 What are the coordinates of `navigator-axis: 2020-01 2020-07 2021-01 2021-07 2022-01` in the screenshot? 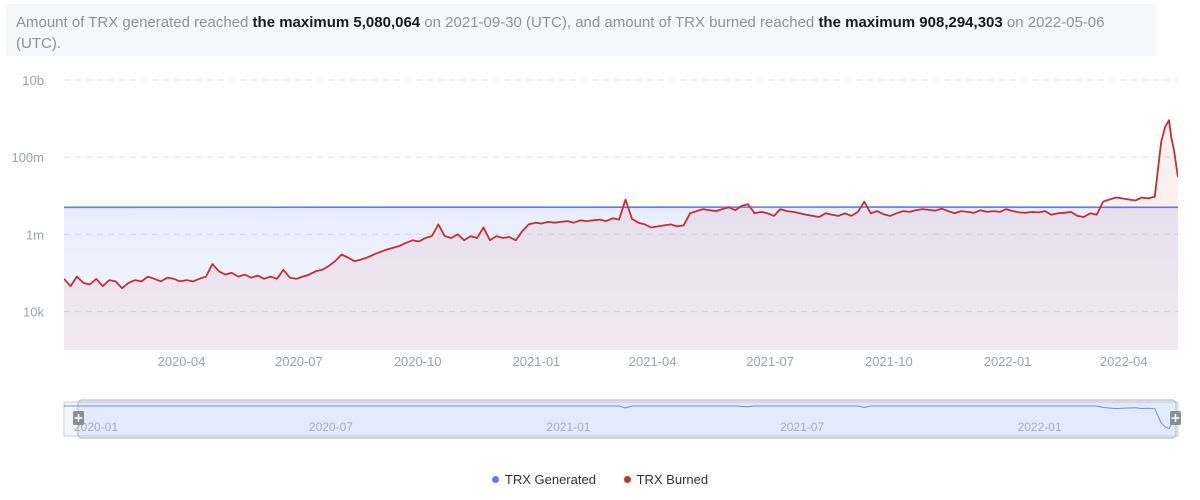 It's located at (568, 427).